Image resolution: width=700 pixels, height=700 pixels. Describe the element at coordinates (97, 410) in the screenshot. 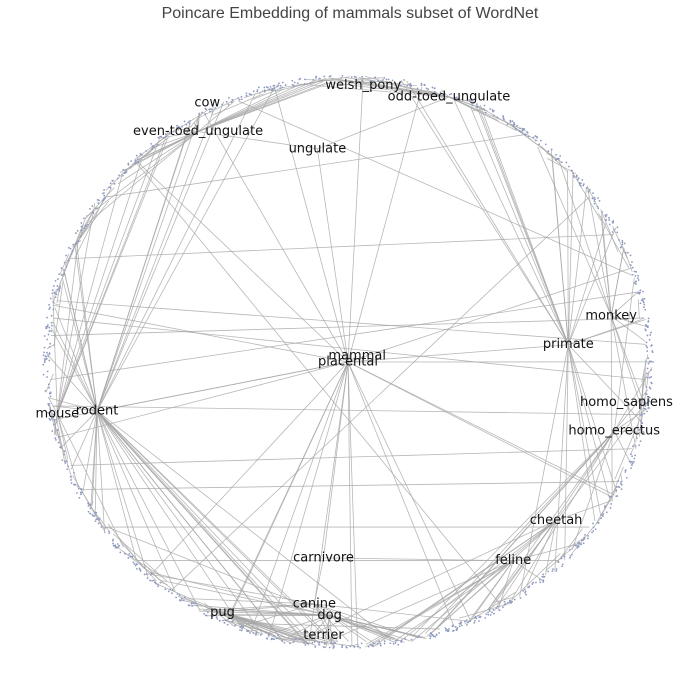

I see `node-label-rodent: rodent` at that location.